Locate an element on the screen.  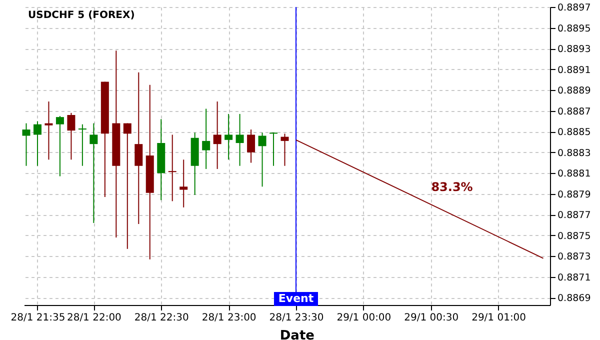
y-tick-label: 0.8877 is located at coordinates (574, 216).